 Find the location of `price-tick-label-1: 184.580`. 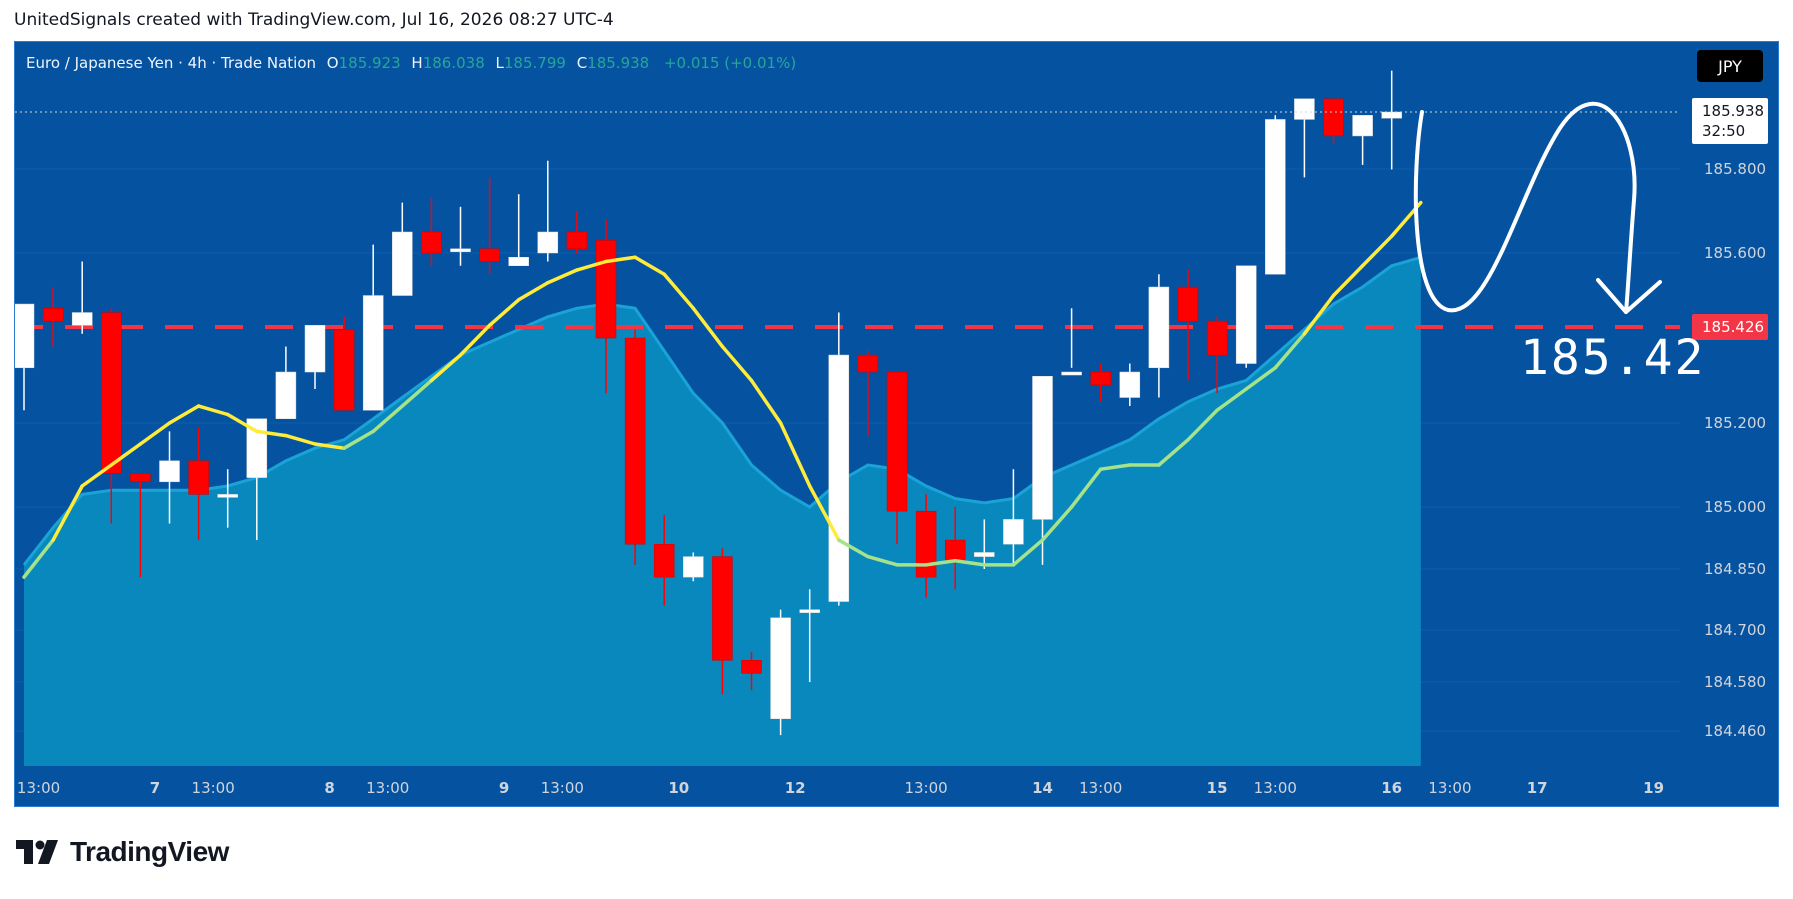

price-tick-label-1: 184.580 is located at coordinates (1735, 682).